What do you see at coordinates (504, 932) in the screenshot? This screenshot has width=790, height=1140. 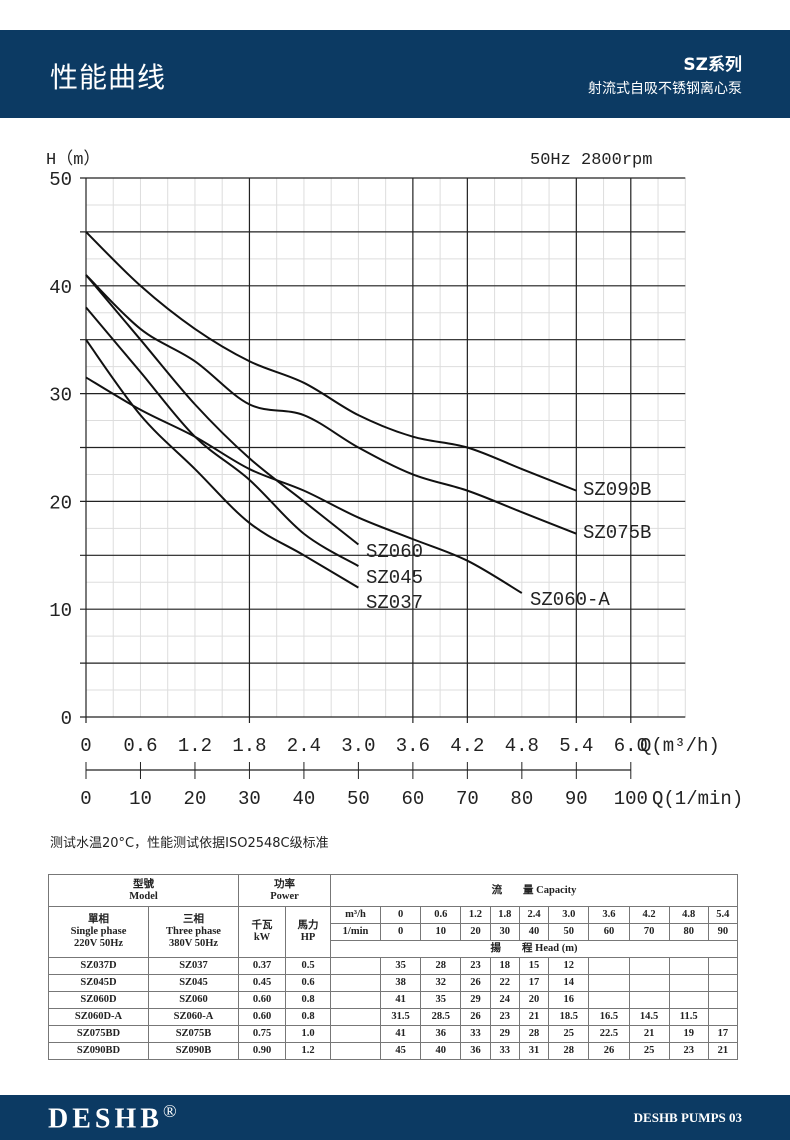 I see `capacity-lmin: 30` at bounding box center [504, 932].